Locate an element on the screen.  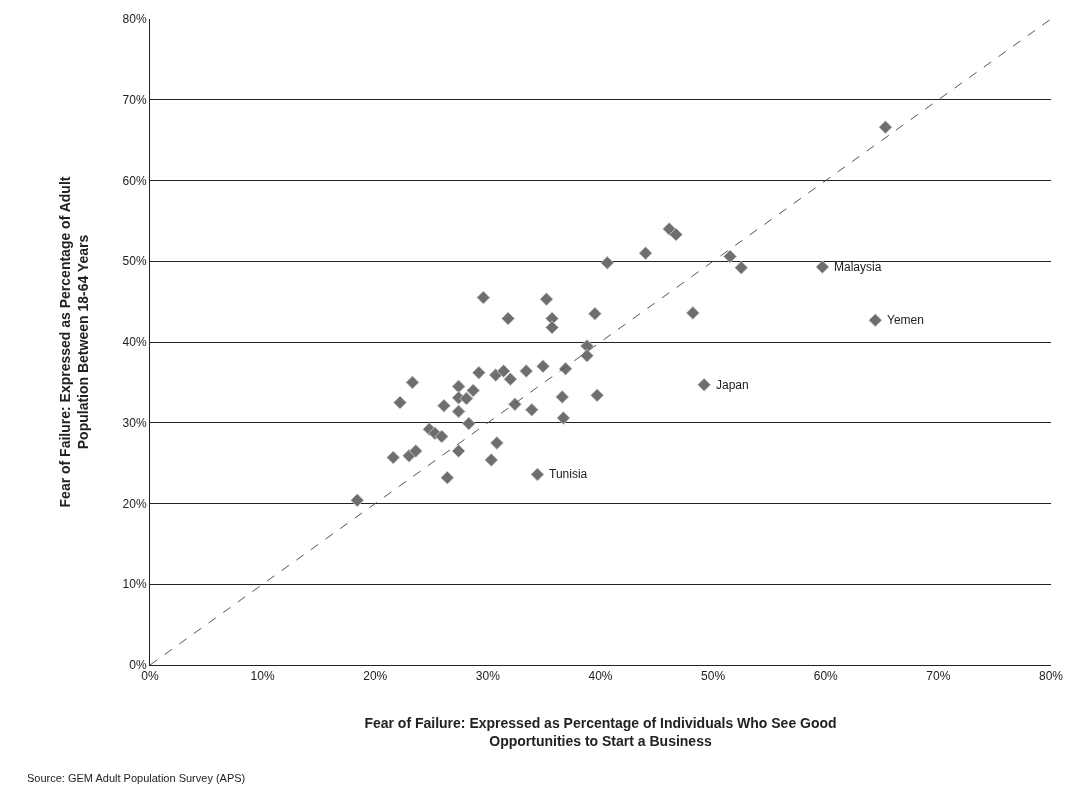
x-tick-label: 30% is located at coordinates (488, 676).